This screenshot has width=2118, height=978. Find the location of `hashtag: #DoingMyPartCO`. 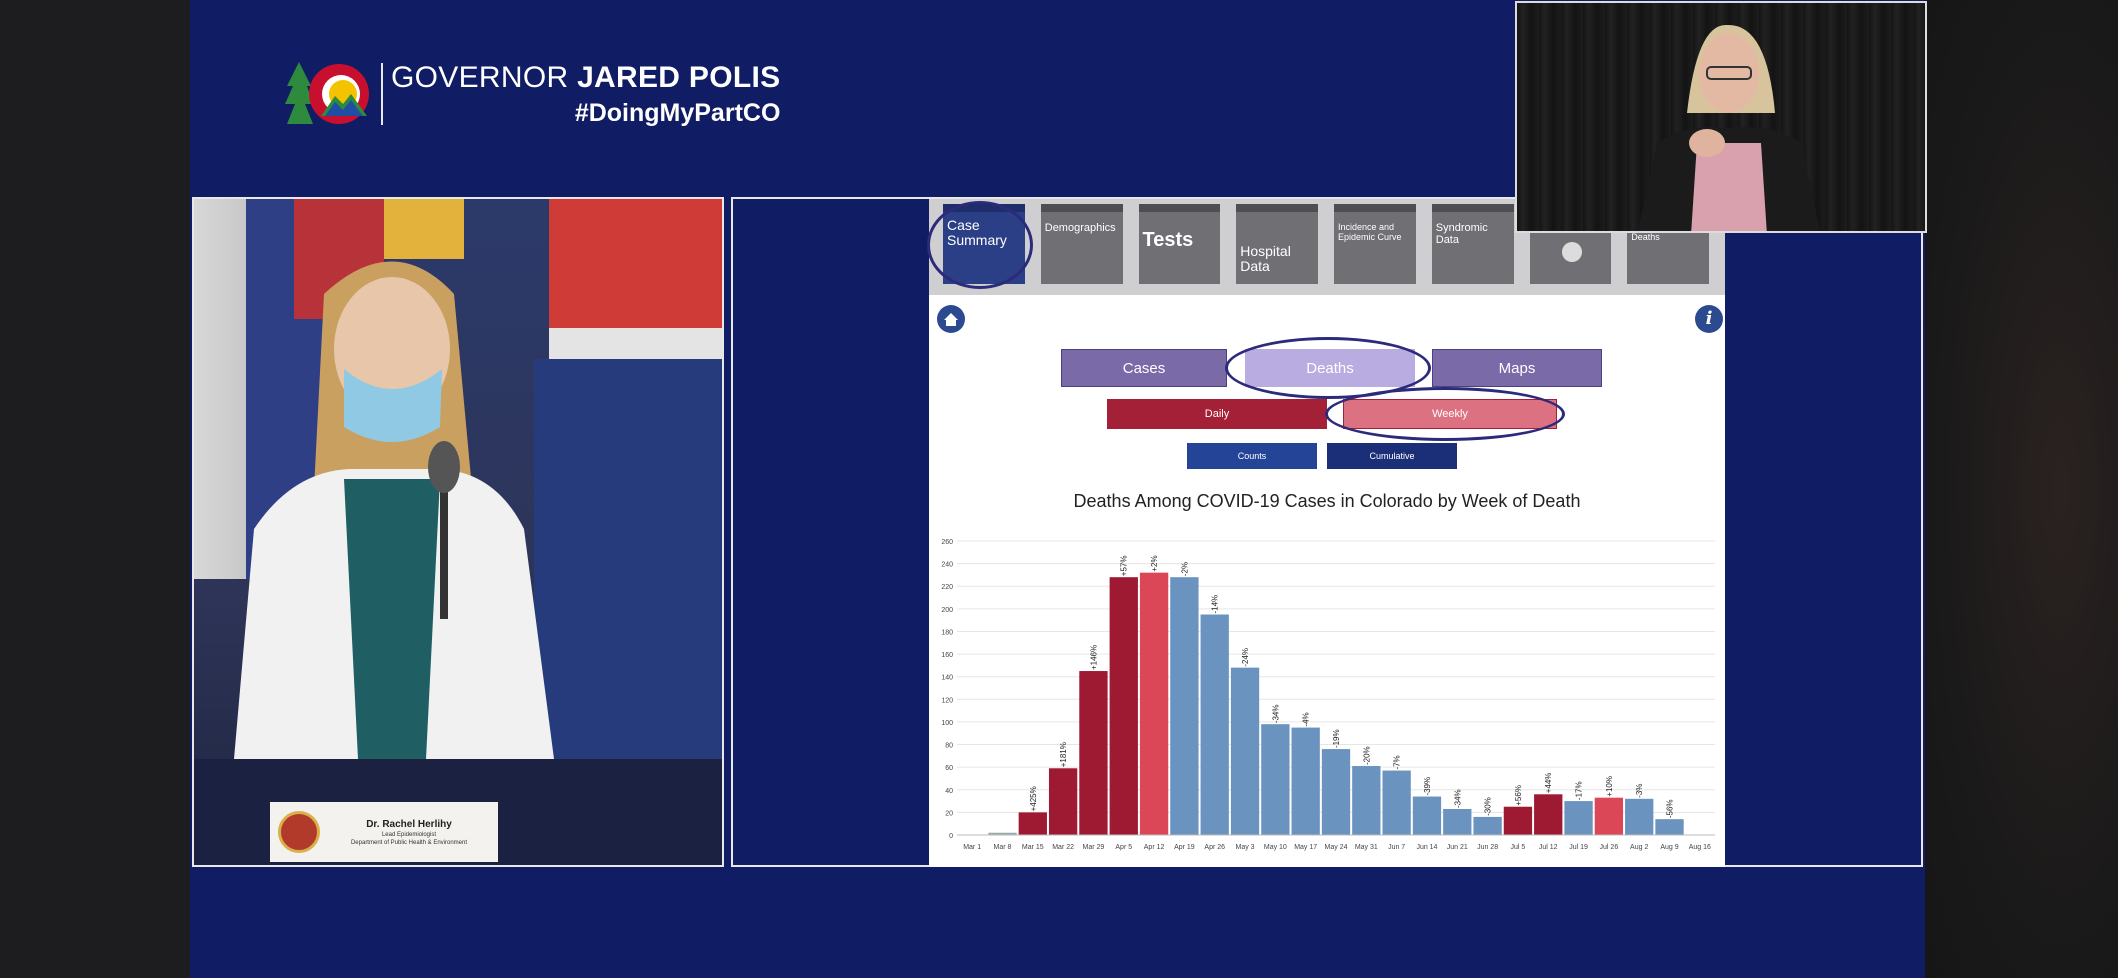

hashtag: #DoingMyPartCO is located at coordinates (677, 112).